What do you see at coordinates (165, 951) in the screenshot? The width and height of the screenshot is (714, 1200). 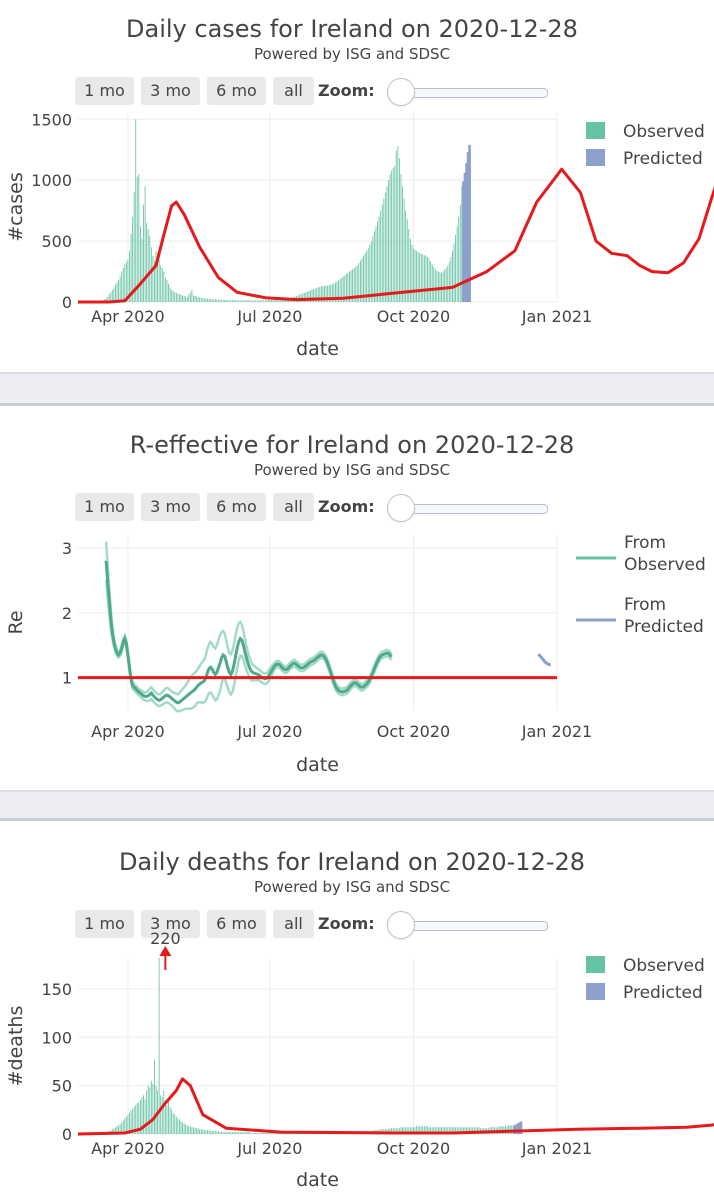 I see `annotation-arrow-head` at bounding box center [165, 951].